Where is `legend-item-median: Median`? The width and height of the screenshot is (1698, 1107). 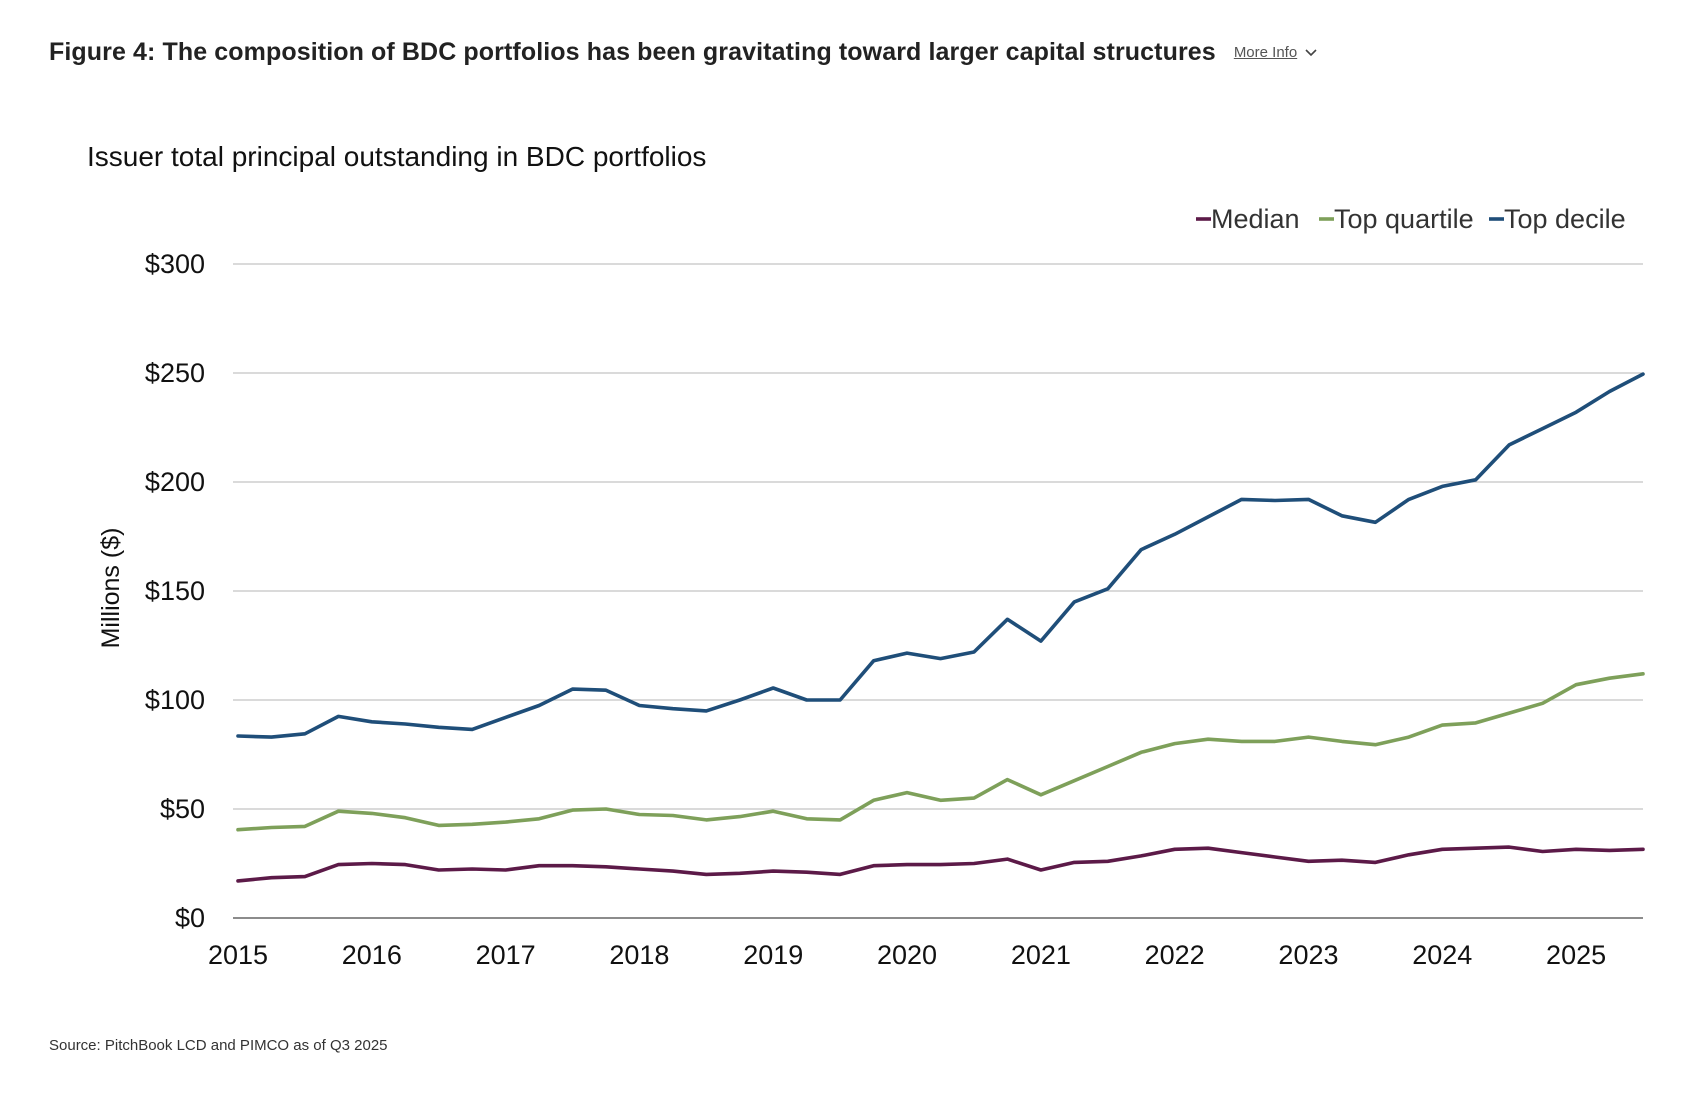 legend-item-median: Median is located at coordinates (1248, 219).